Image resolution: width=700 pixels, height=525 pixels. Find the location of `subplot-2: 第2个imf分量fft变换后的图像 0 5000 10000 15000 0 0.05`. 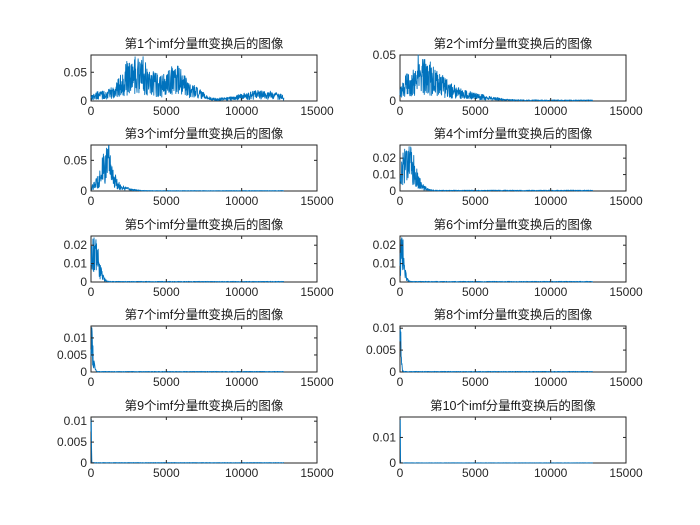

subplot-2: 第2个imf分量fft变换后的图像 0 5000 10000 15000 0 0.05 is located at coordinates (508, 77).